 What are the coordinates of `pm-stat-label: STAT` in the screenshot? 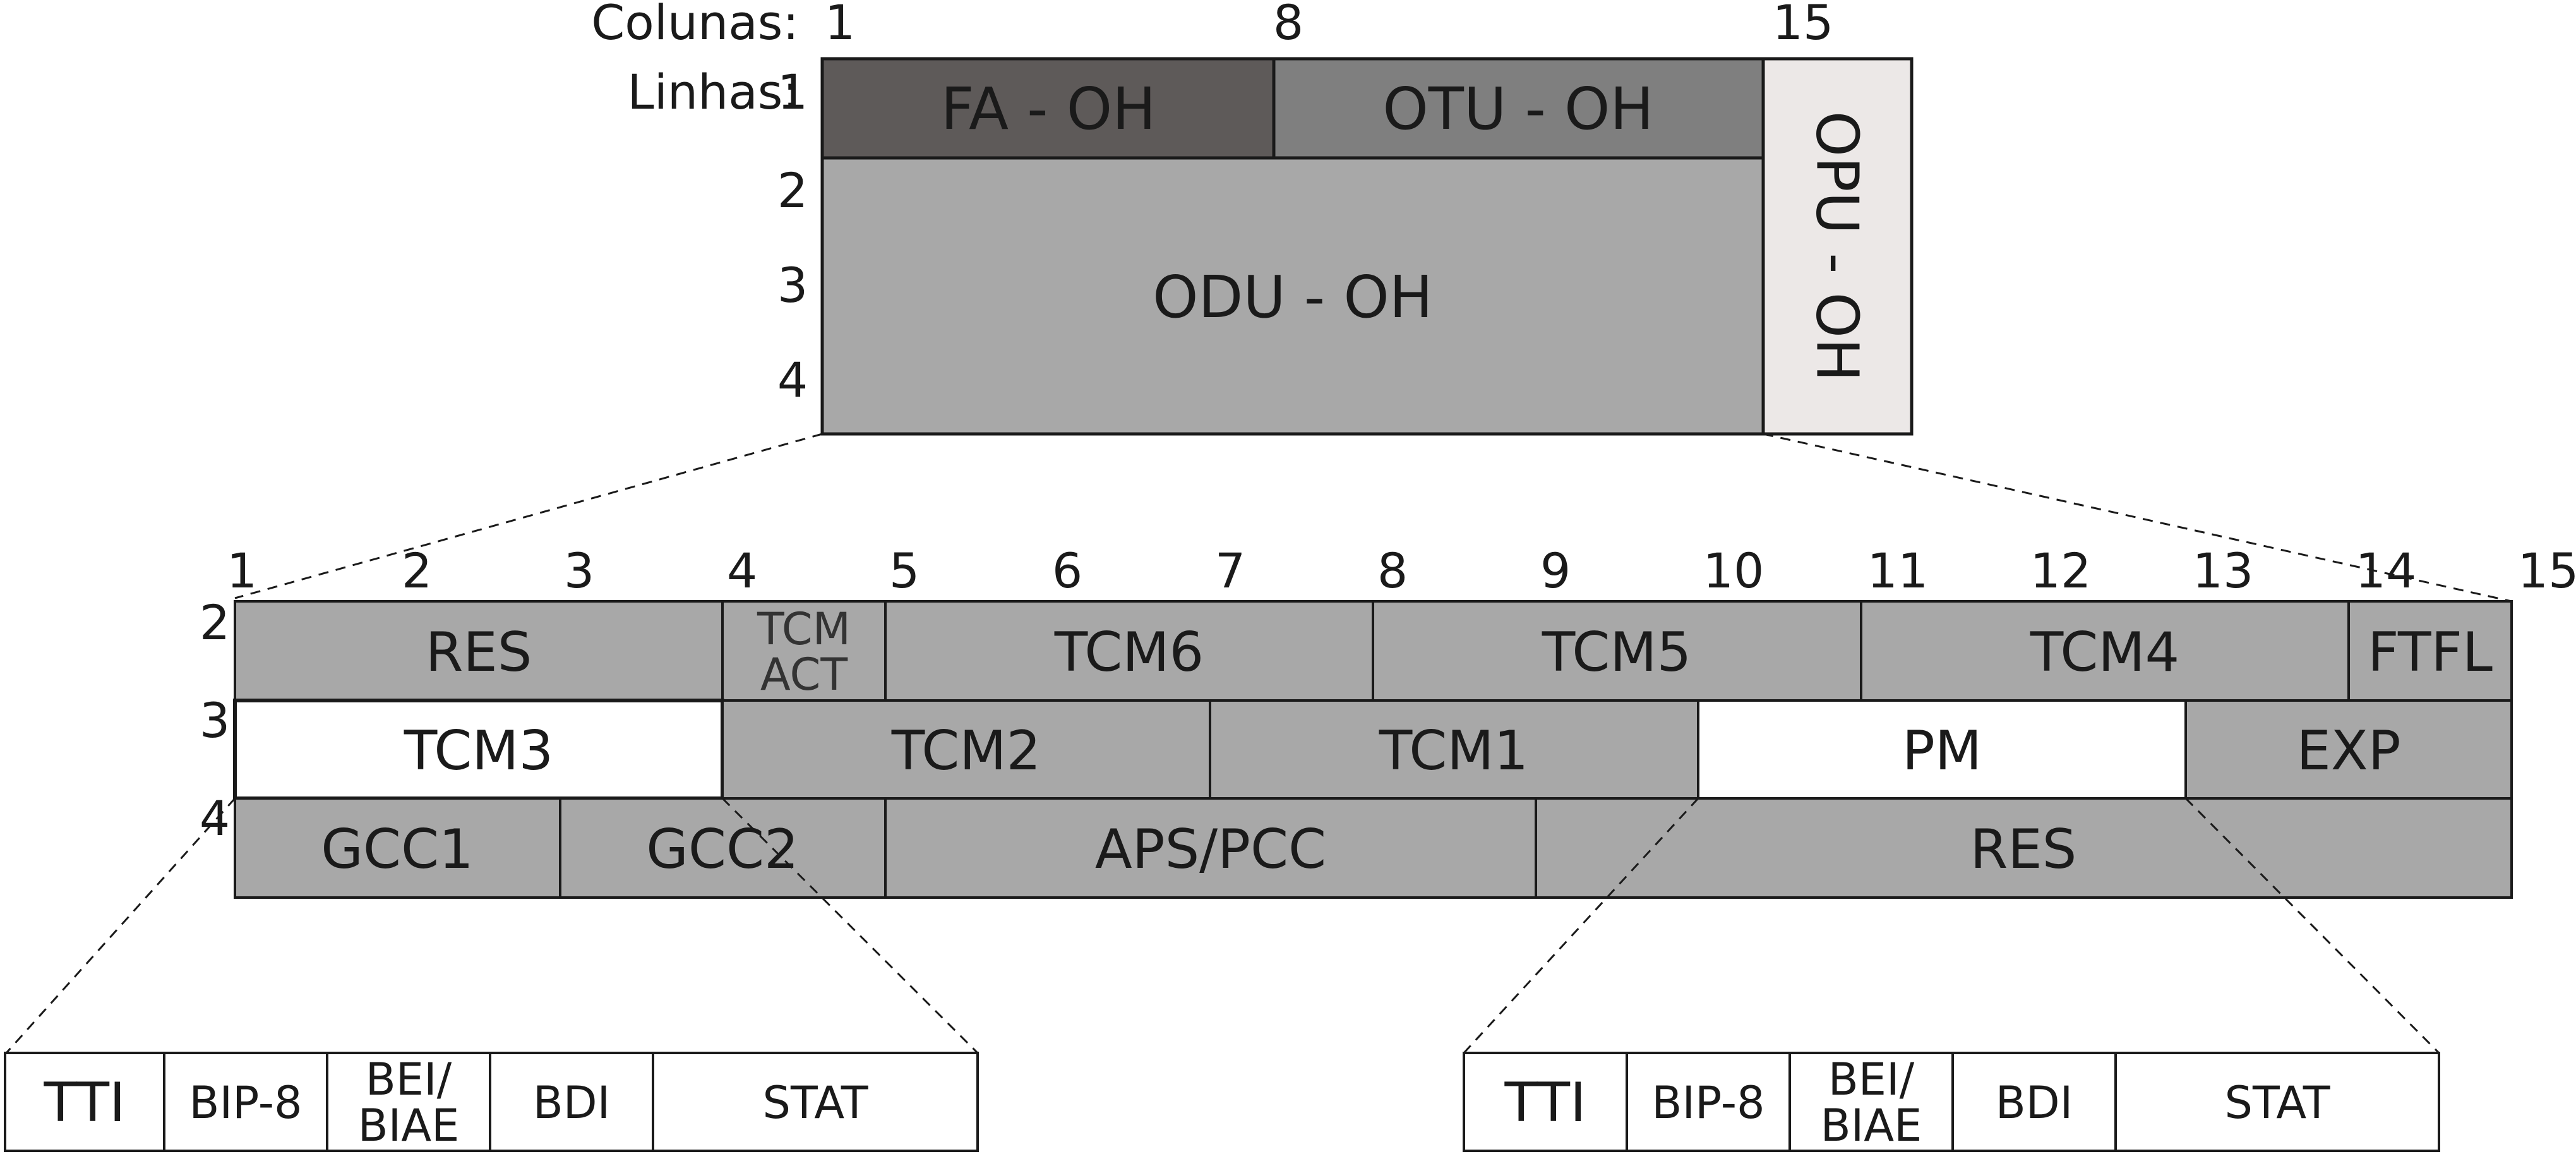 It's located at (2277, 1103).